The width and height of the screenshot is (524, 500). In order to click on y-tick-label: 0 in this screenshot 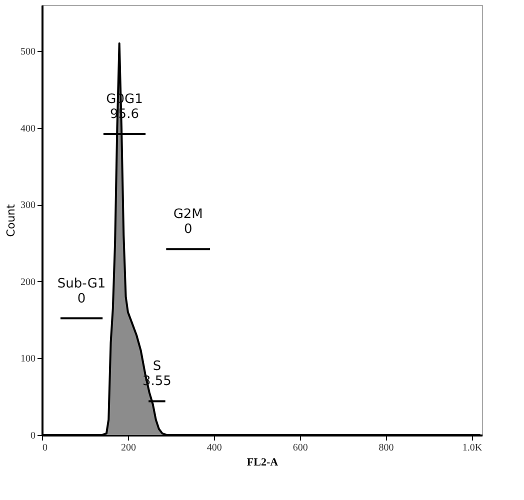, I will do `click(33, 436)`.